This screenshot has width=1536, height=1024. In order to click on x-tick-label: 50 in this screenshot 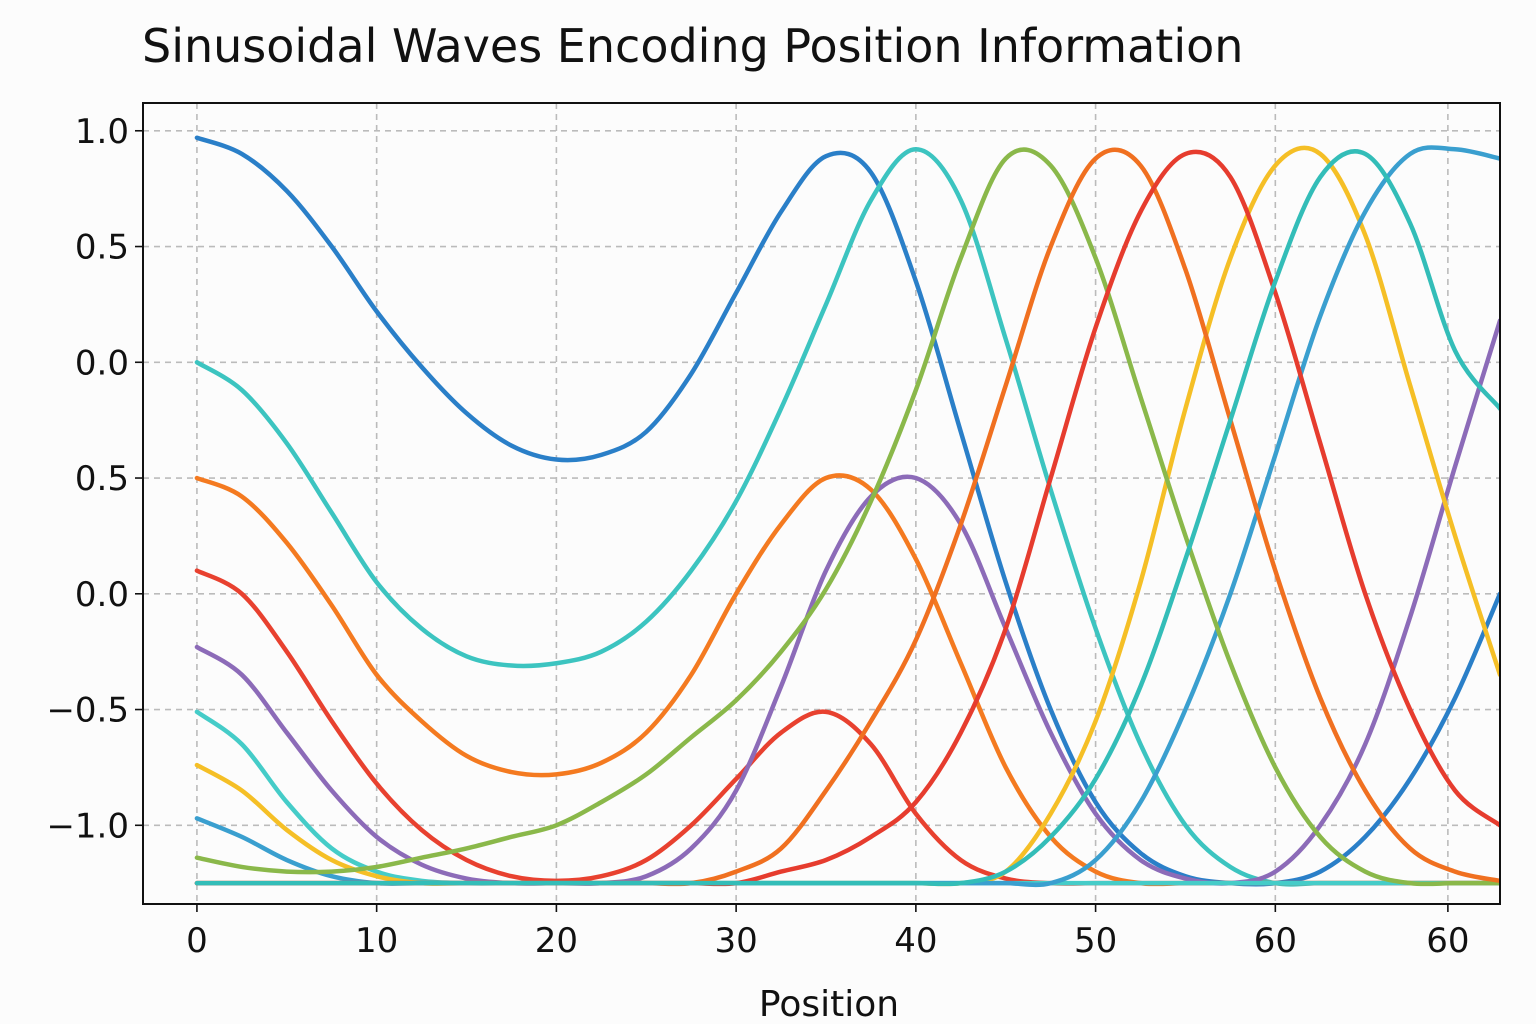, I will do `click(1095, 941)`.